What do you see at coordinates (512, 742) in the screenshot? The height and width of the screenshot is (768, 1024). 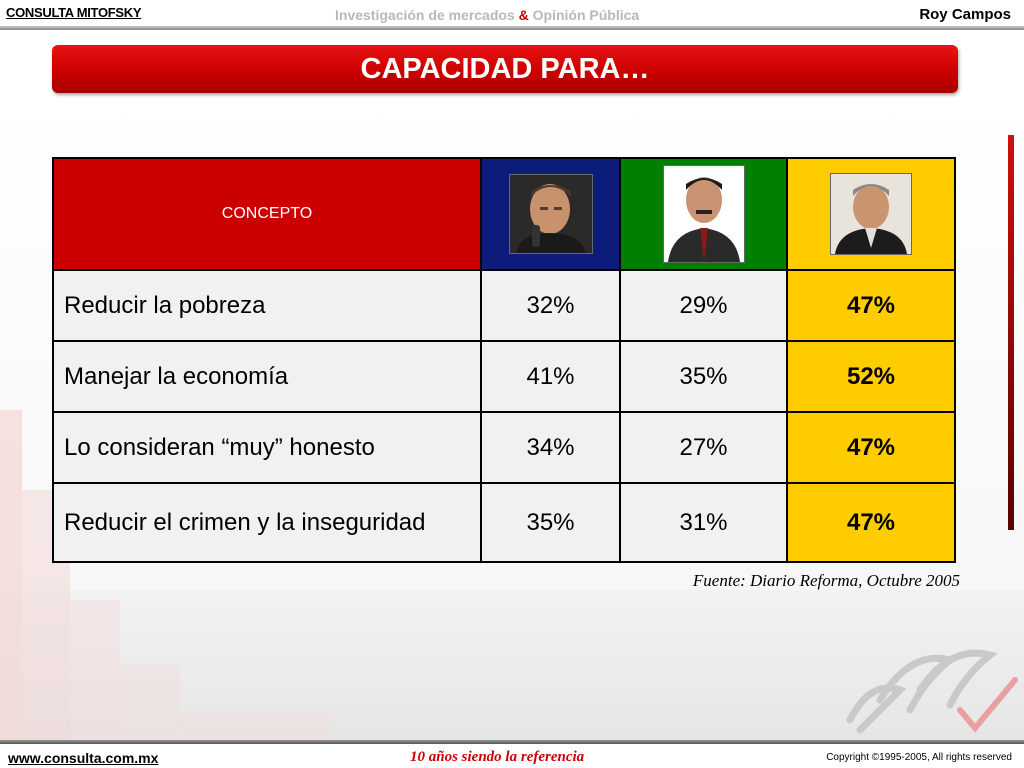 I see `footer-divider` at bounding box center [512, 742].